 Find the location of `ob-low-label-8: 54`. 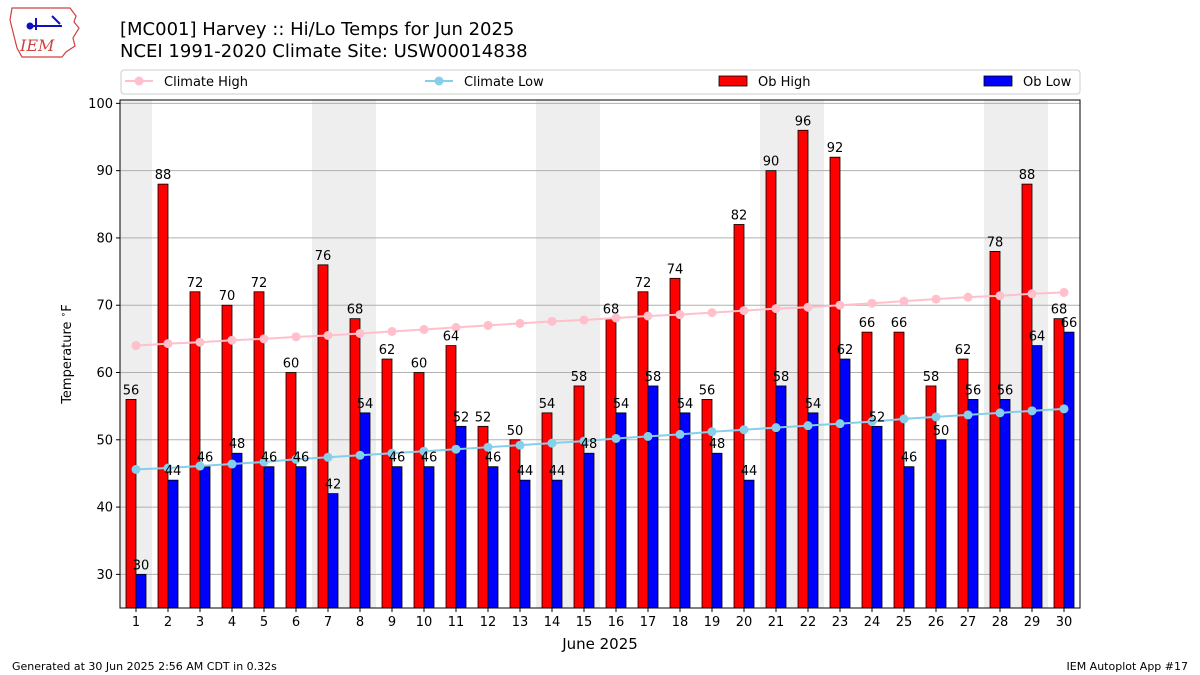

ob-low-label-8: 54 is located at coordinates (365, 404).